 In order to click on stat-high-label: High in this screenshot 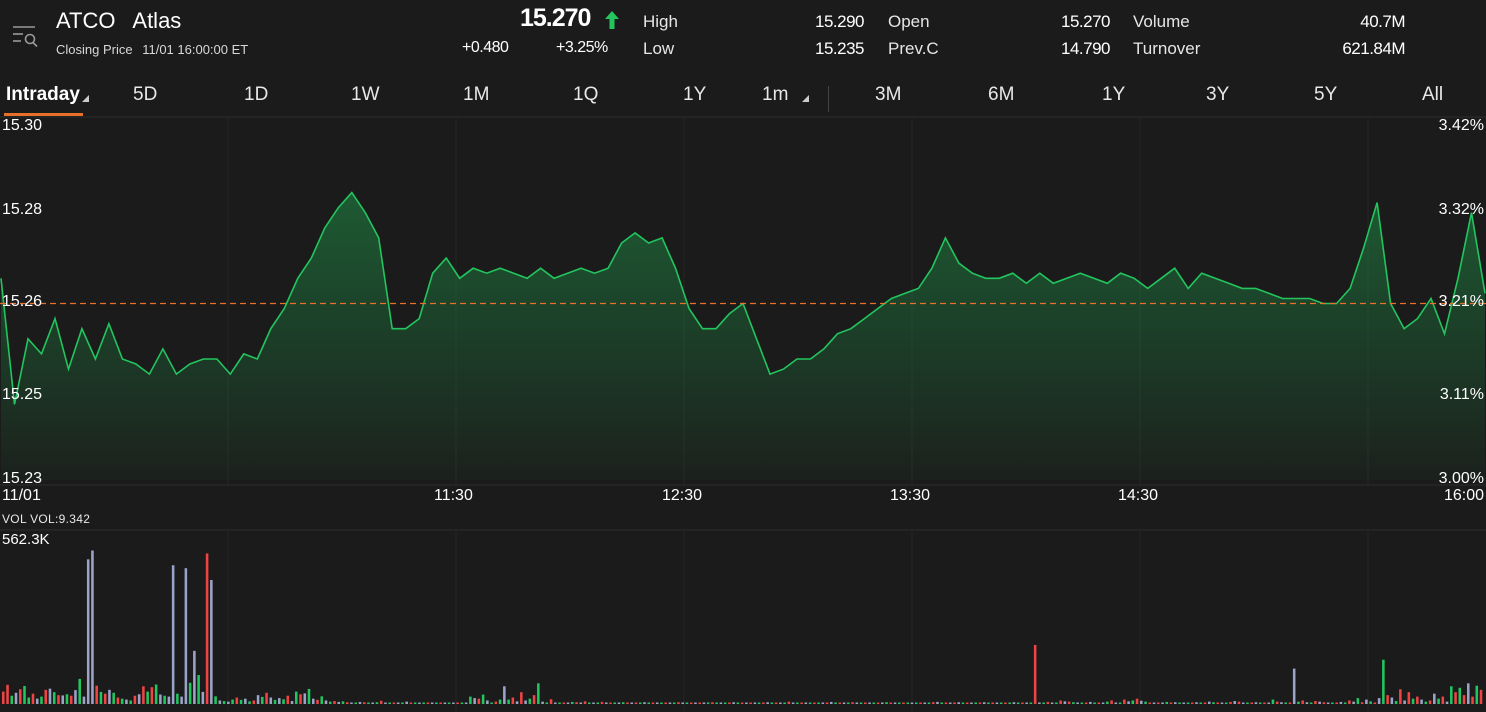, I will do `click(660, 21)`.